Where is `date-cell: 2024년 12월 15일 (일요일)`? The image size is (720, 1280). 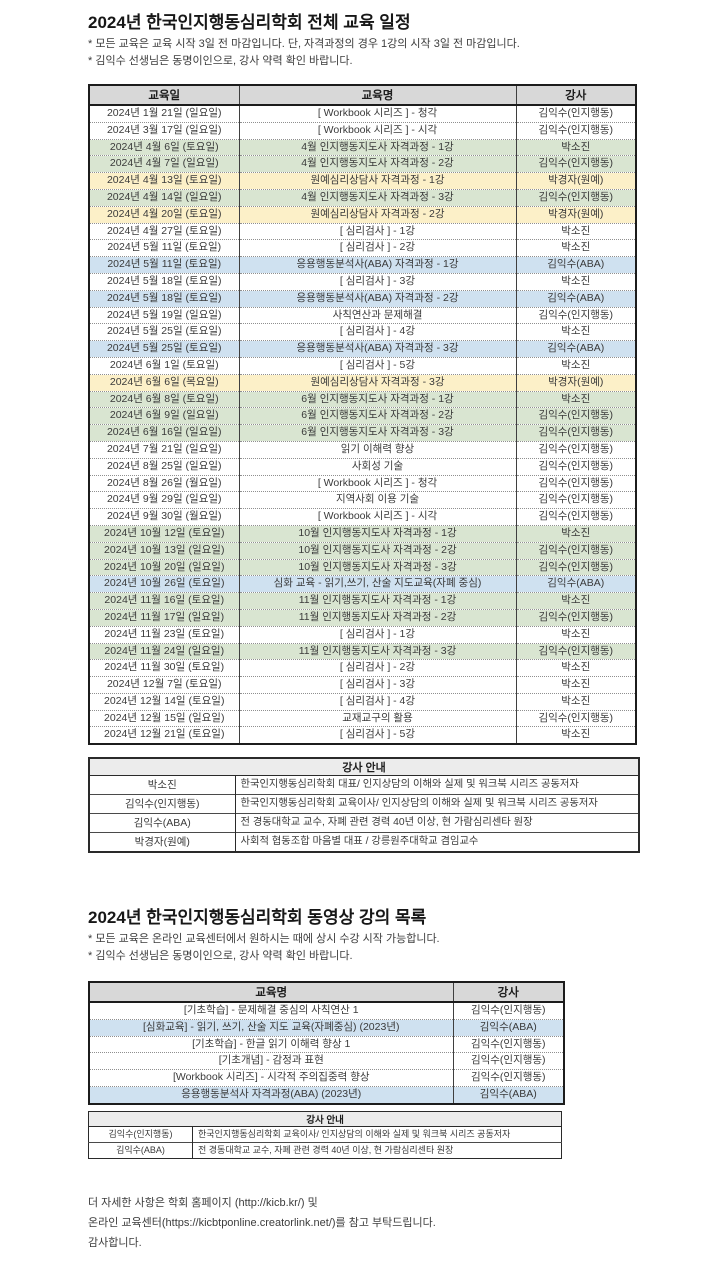
date-cell: 2024년 12월 15일 (일요일) is located at coordinates (164, 718).